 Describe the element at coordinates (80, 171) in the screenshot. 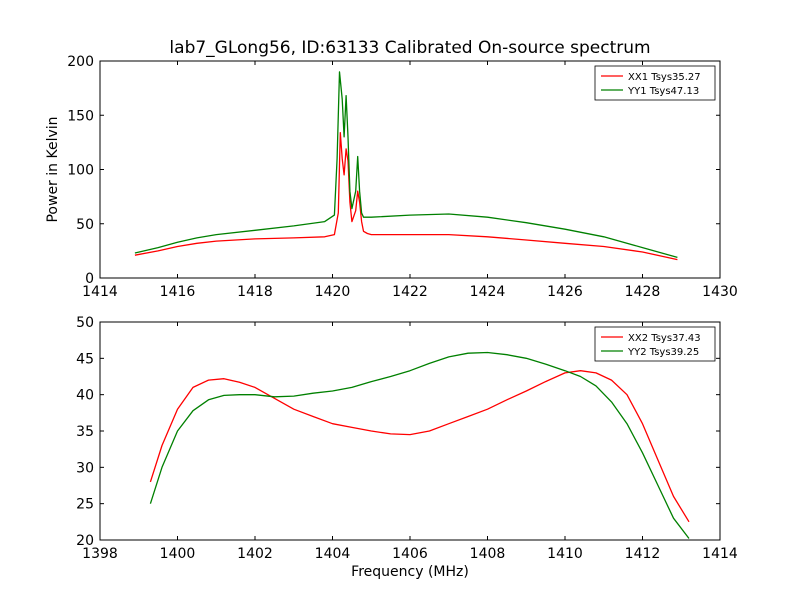

I see `y-tick-label: 100` at that location.